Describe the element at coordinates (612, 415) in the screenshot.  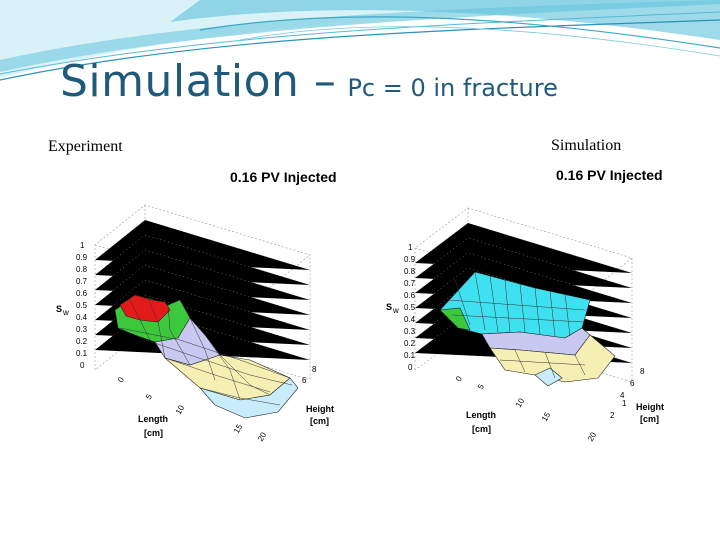
I see `height-tick: 2` at that location.